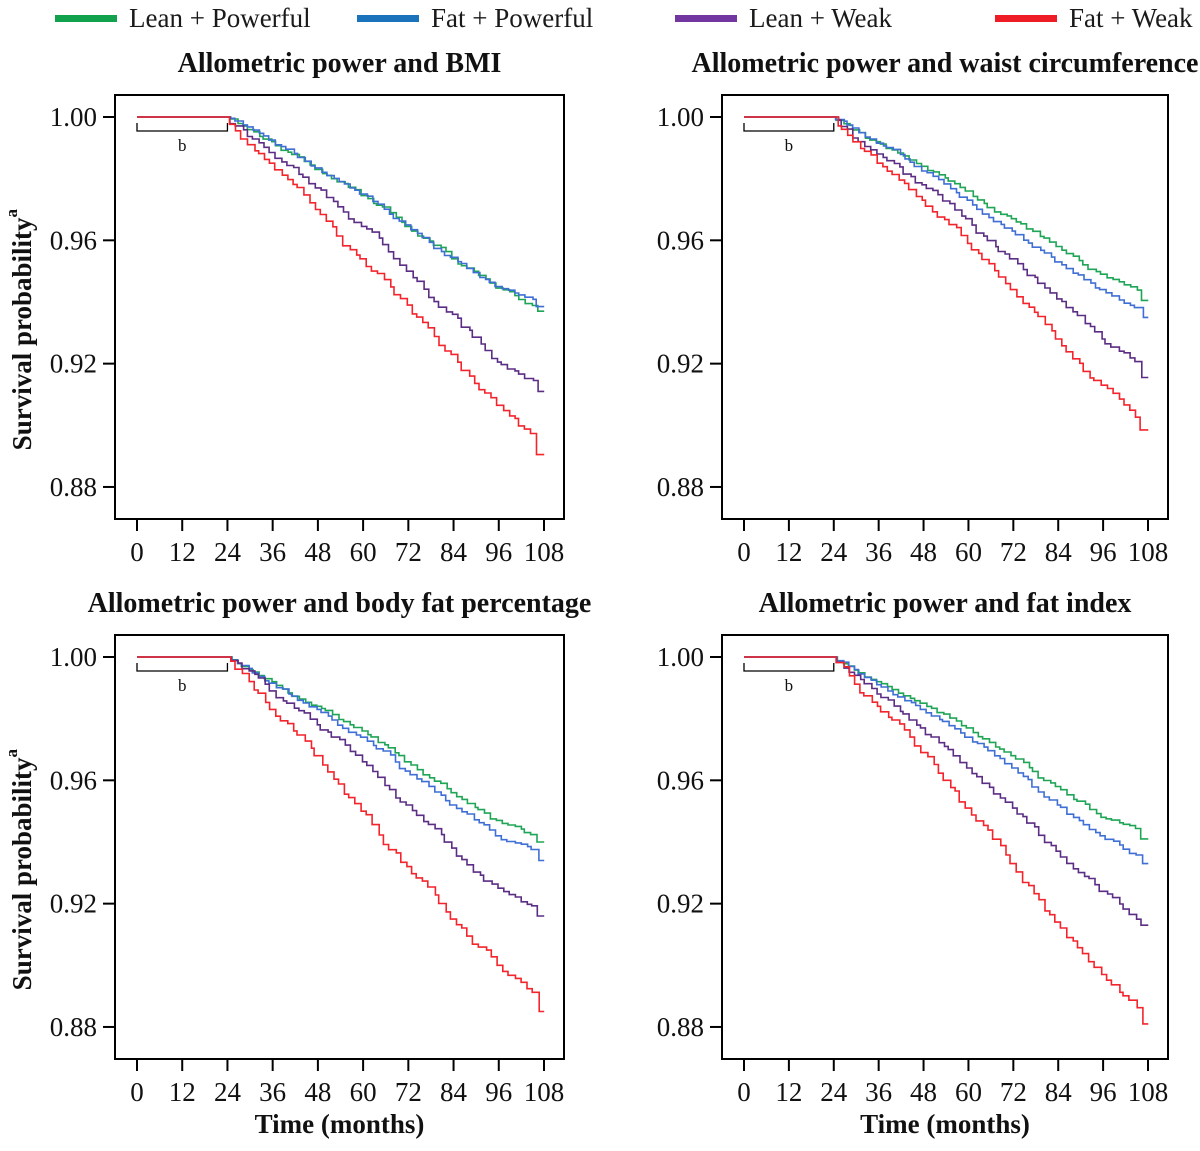 The height and width of the screenshot is (1151, 1200). What do you see at coordinates (340, 63) in the screenshot?
I see `panel-title-allometric-power-and-bmi: Allometric power and BMI` at bounding box center [340, 63].